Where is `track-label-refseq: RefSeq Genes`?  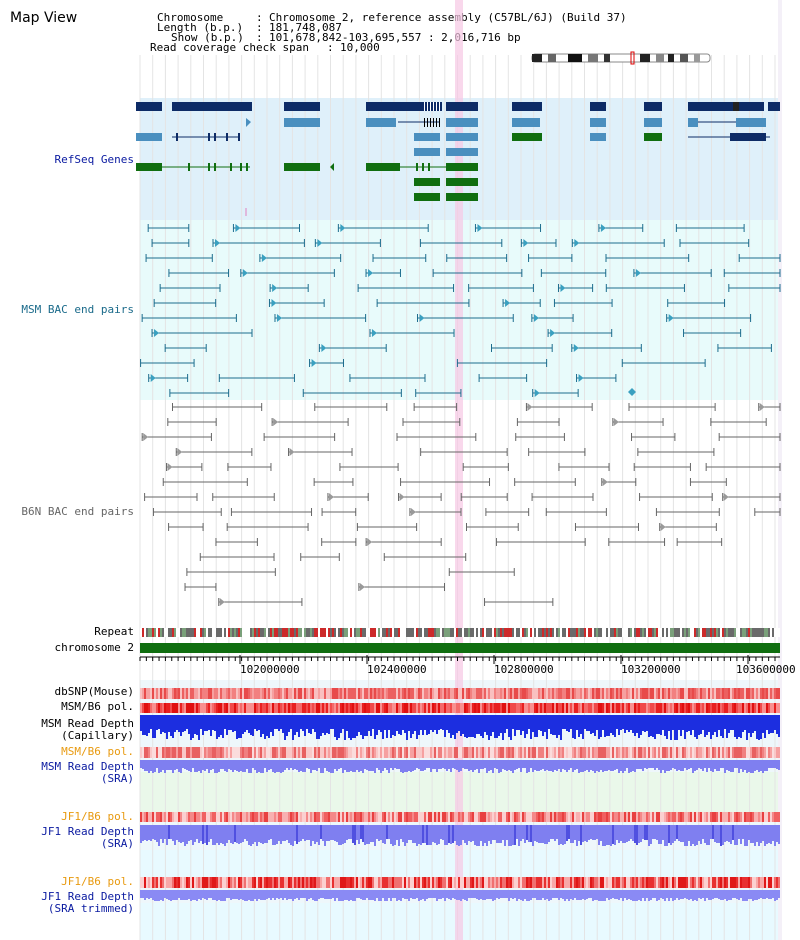
track-label-refseq: RefSeq Genes is located at coordinates (94, 159).